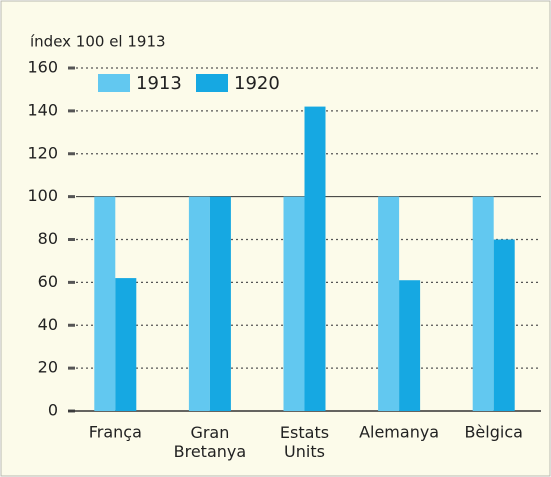 The image size is (551, 477). Describe the element at coordinates (98, 42) in the screenshot. I see `y-axis-label: índex 100 el 1913` at that location.